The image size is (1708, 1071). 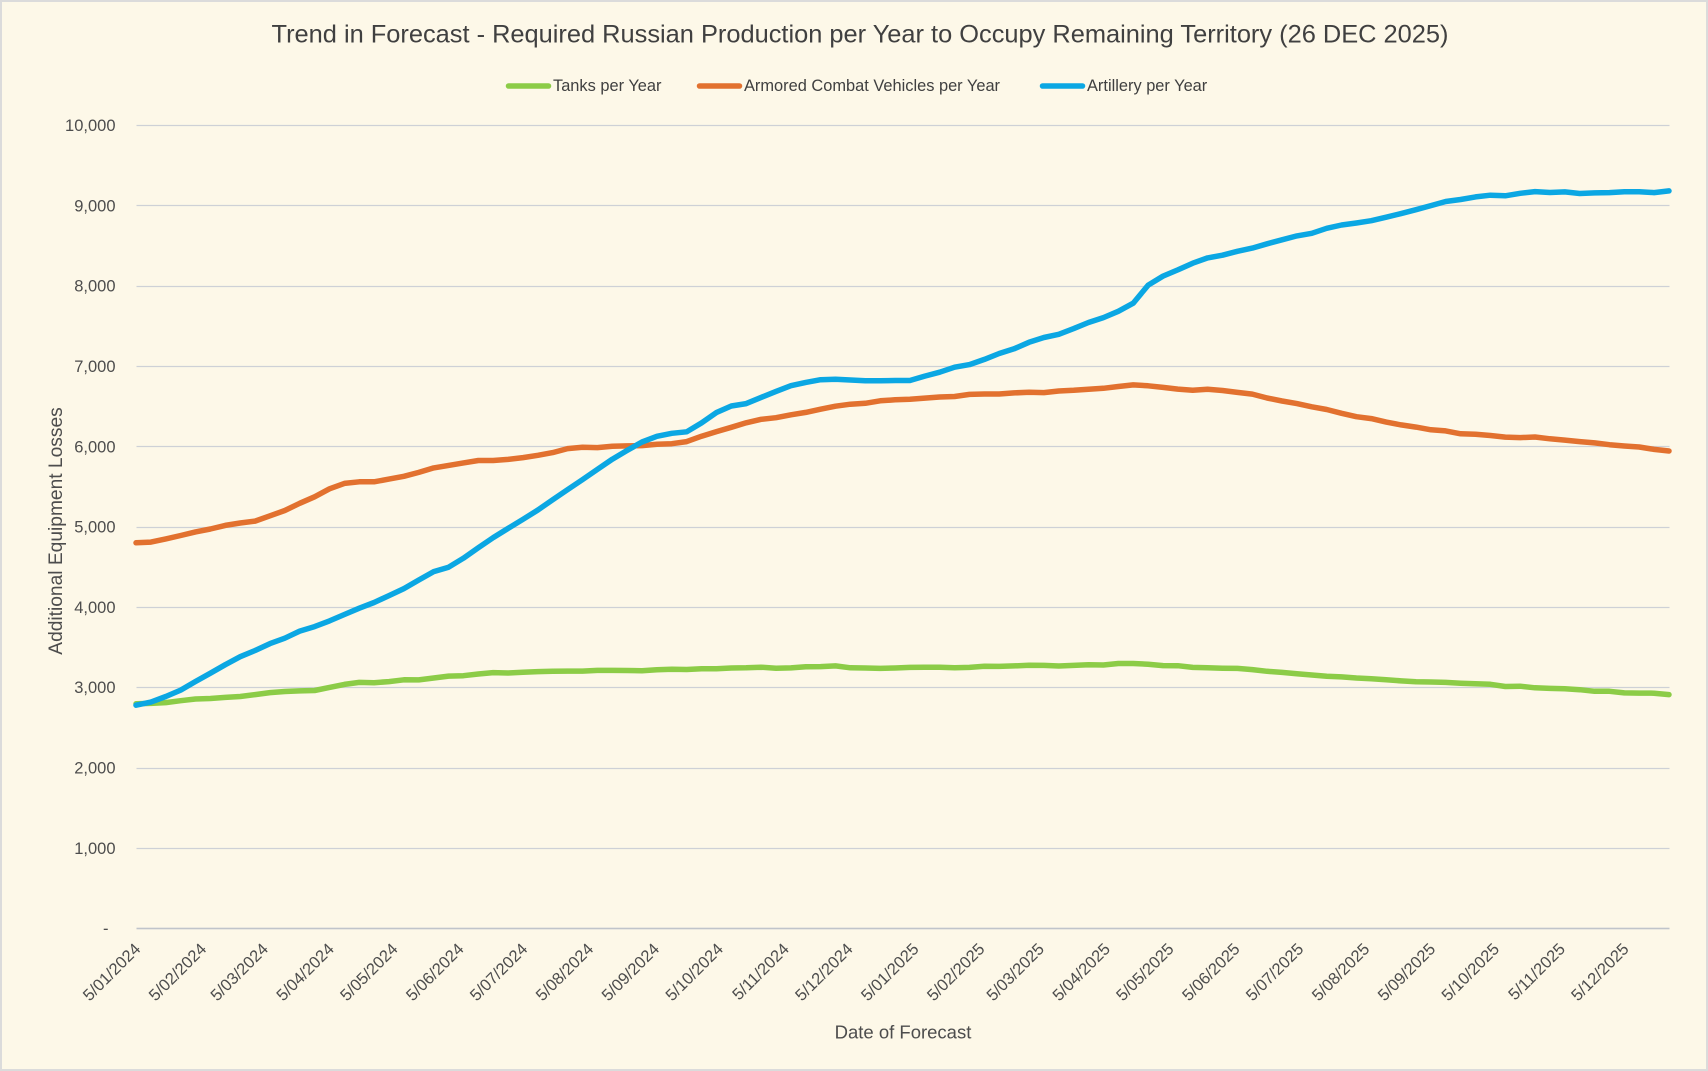 What do you see at coordinates (607, 86) in the screenshot?
I see `svg-text: Tanks per Year` at bounding box center [607, 86].